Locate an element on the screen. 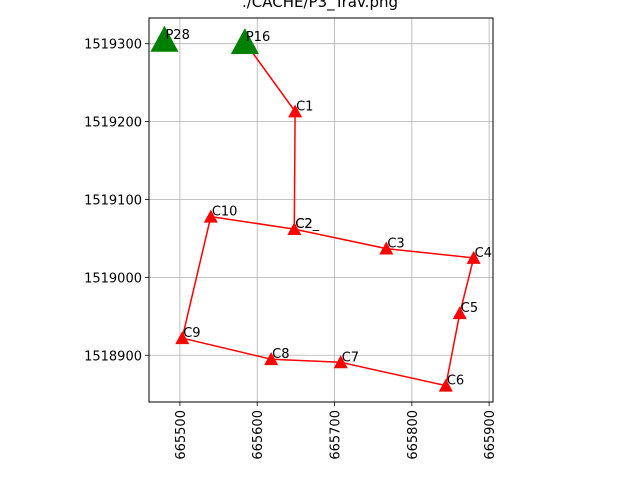 This screenshot has height=480, width=640. point-label-c7: C7 is located at coordinates (350, 357).